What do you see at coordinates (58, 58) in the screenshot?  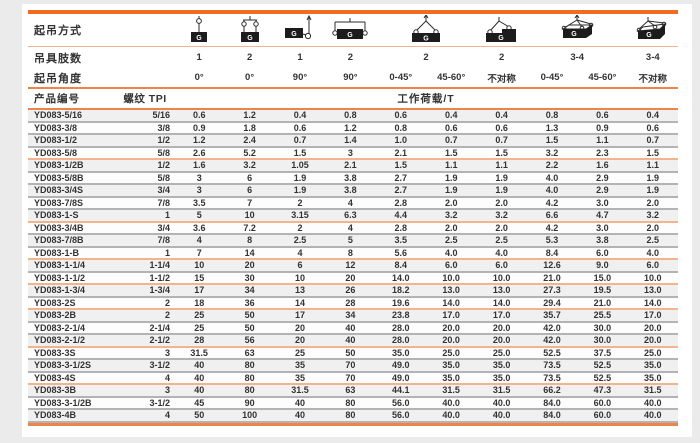 I see `sling-legs-label: 吊具肢数` at bounding box center [58, 58].